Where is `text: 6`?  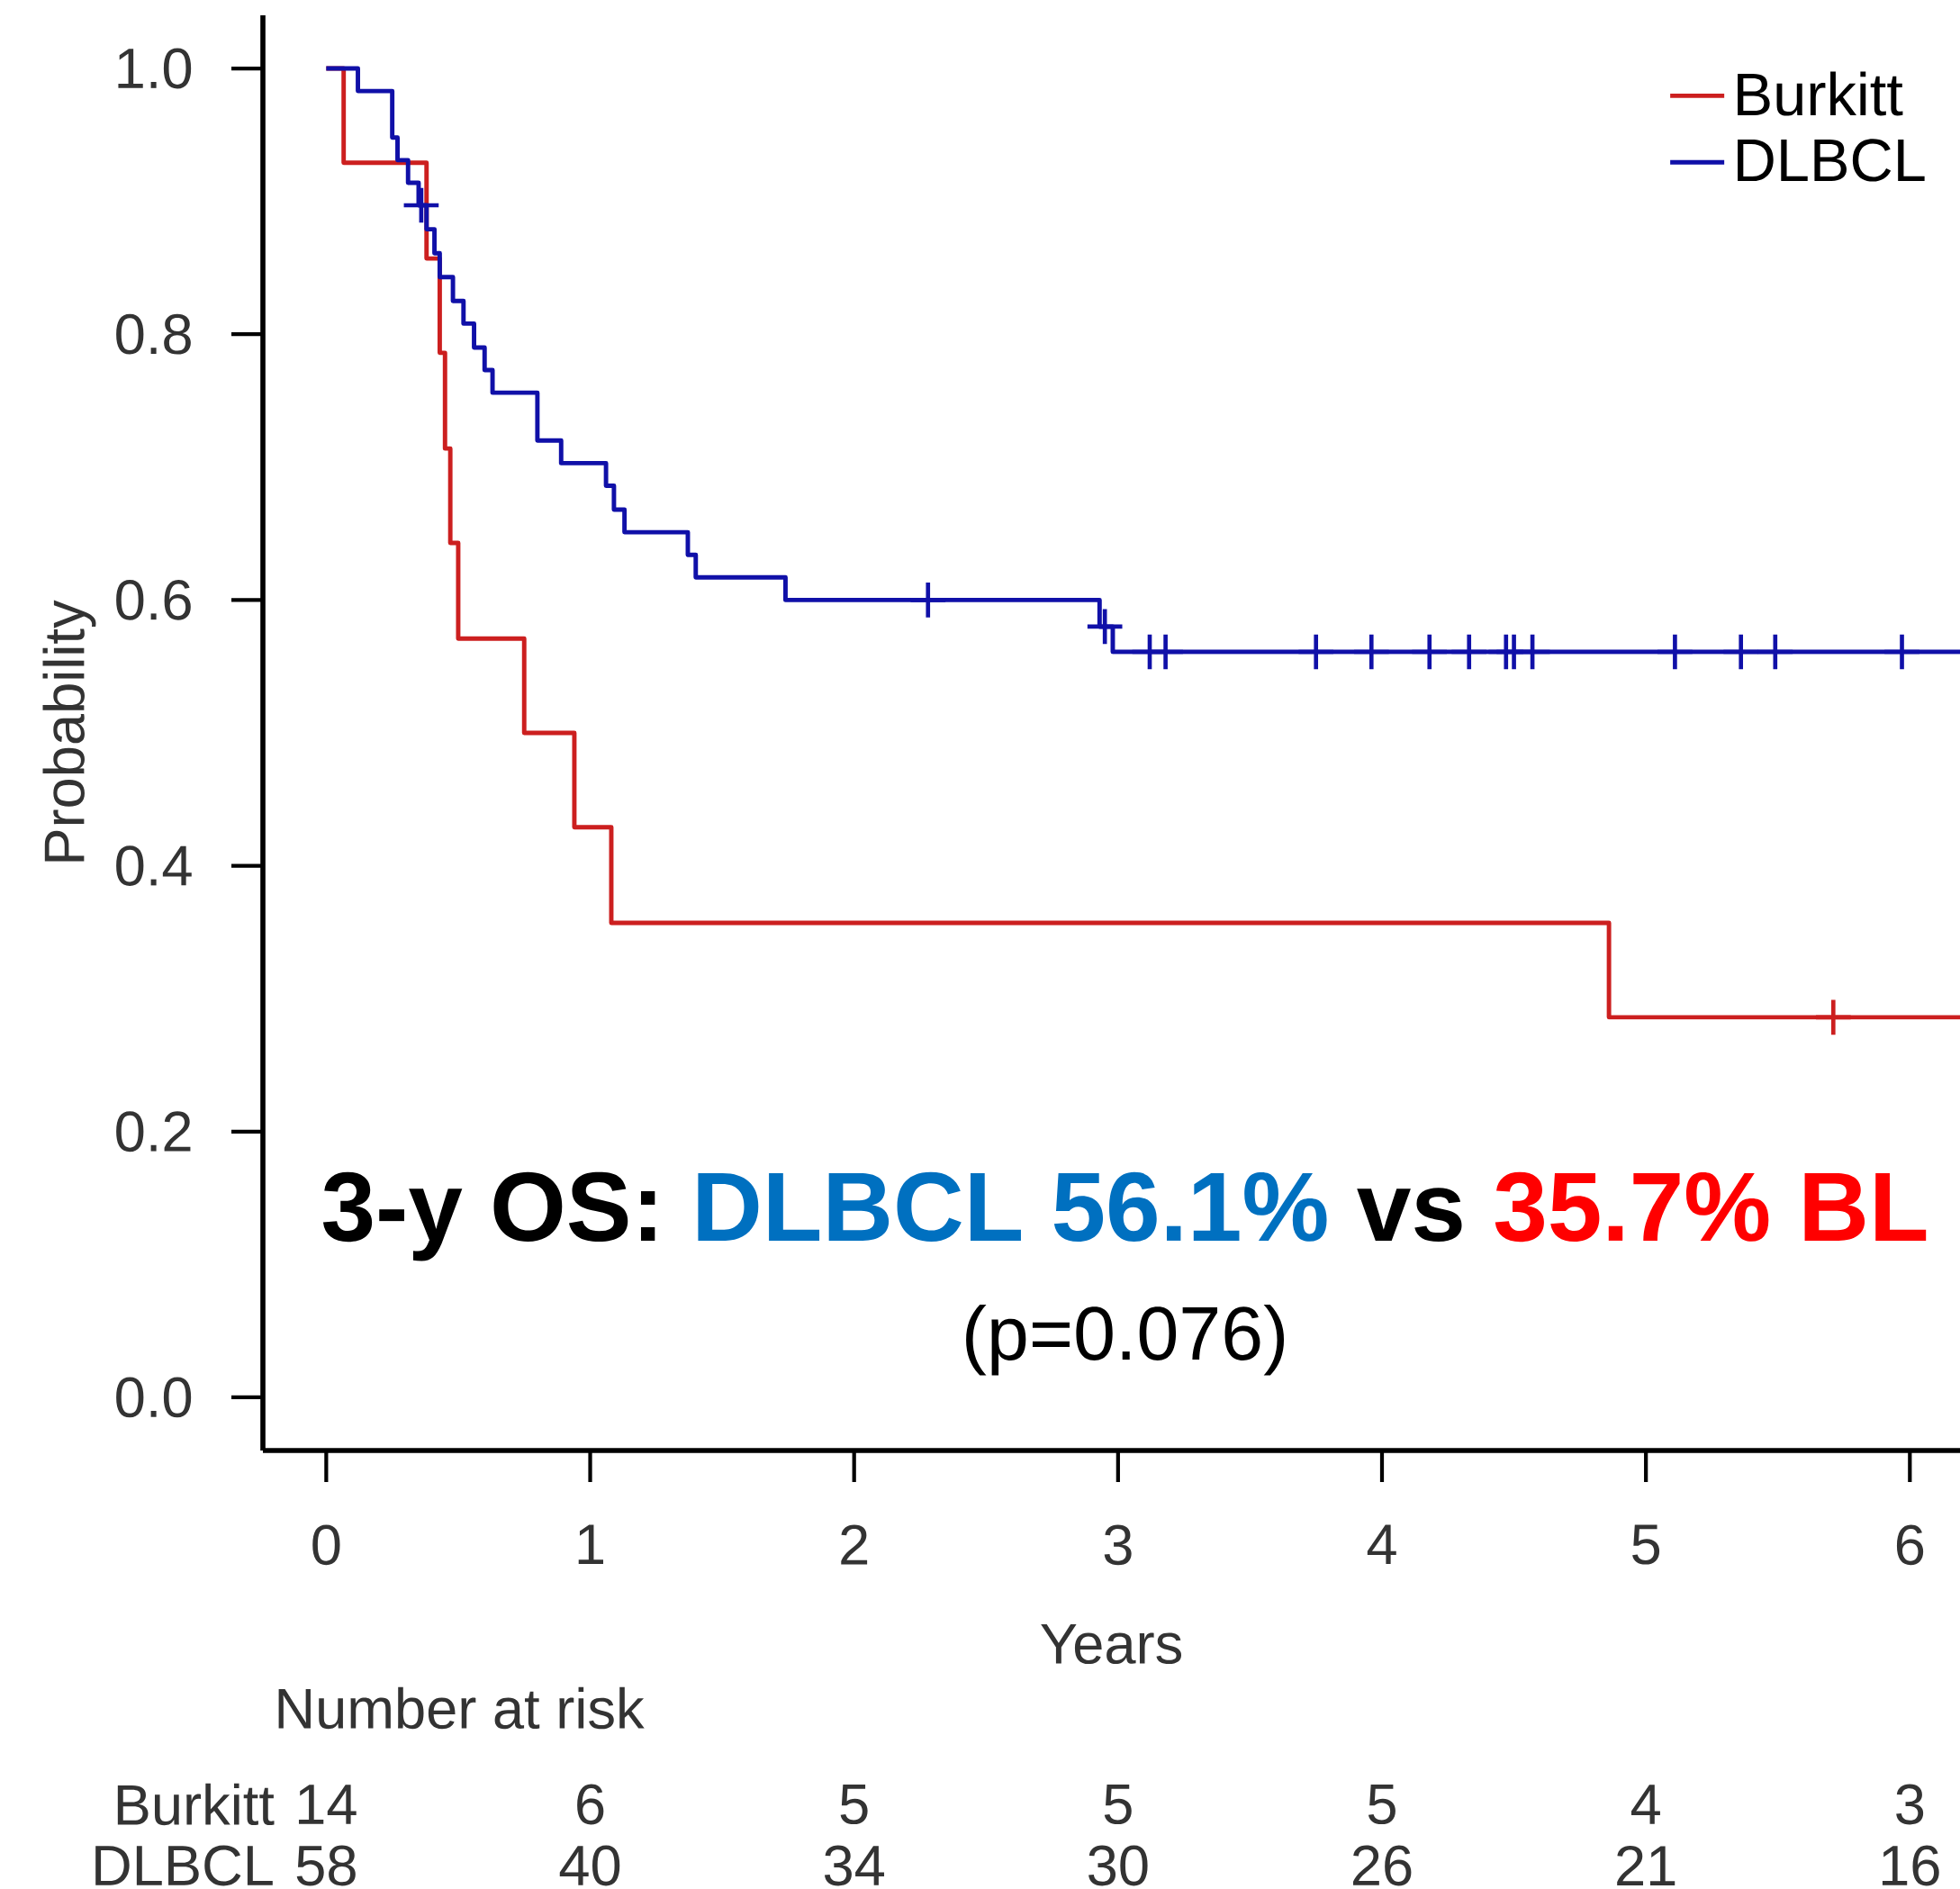 text: 6 is located at coordinates (590, 1804).